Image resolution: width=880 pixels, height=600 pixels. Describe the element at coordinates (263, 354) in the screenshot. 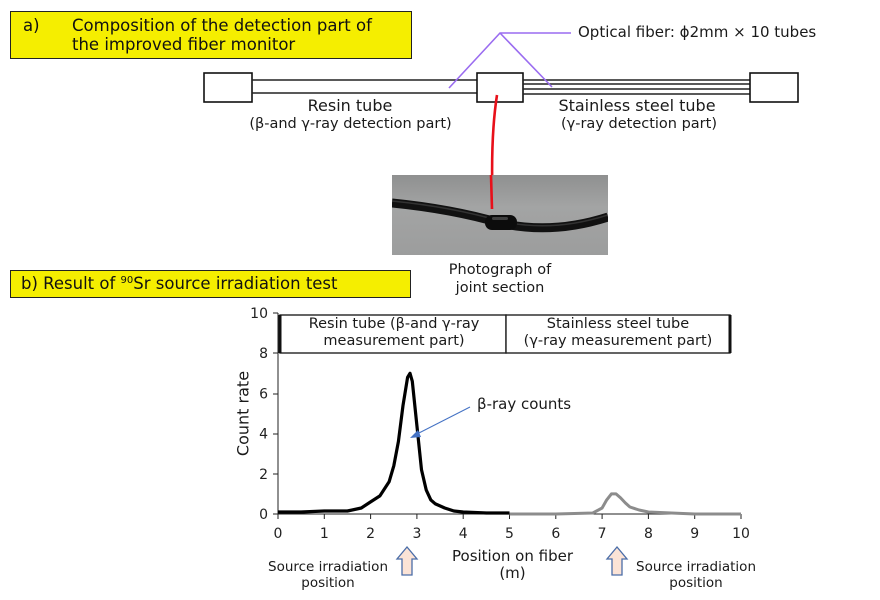

I see `y-tick-label: 8` at that location.